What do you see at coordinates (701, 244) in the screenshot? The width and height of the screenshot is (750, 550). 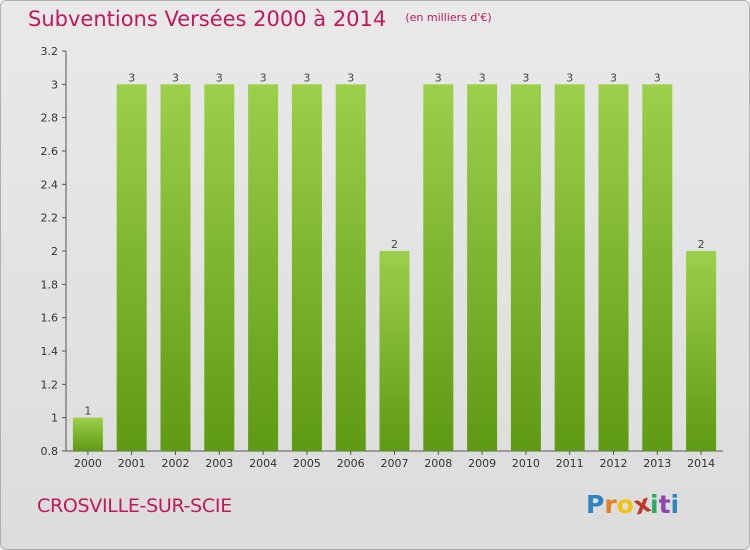 I see `data-label-2014: 2` at bounding box center [701, 244].